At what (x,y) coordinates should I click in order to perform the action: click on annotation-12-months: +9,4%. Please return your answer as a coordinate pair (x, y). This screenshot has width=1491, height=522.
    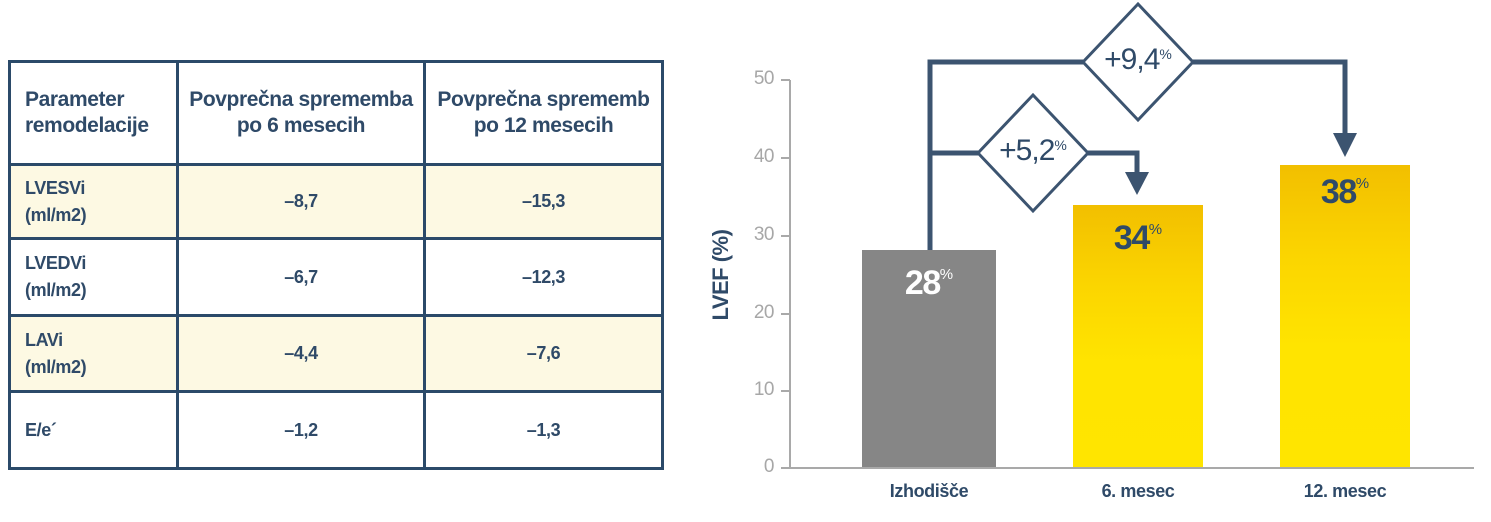
    Looking at the image, I should click on (1138, 59).